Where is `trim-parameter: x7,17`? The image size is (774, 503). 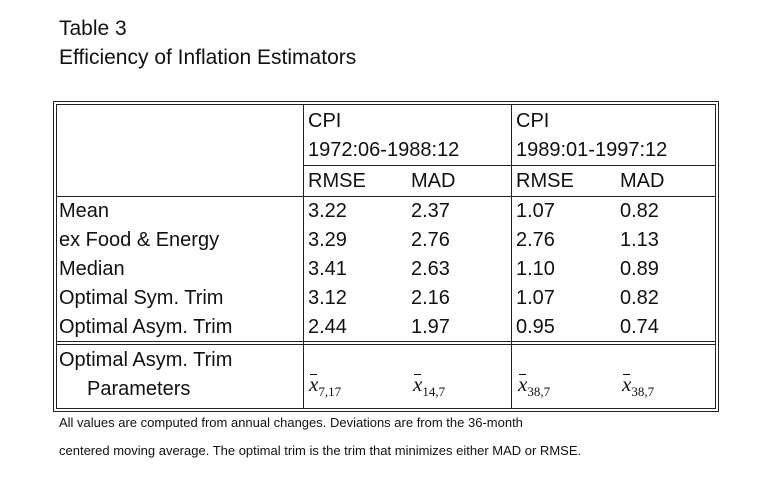
trim-parameter: x7,17 is located at coordinates (325, 386).